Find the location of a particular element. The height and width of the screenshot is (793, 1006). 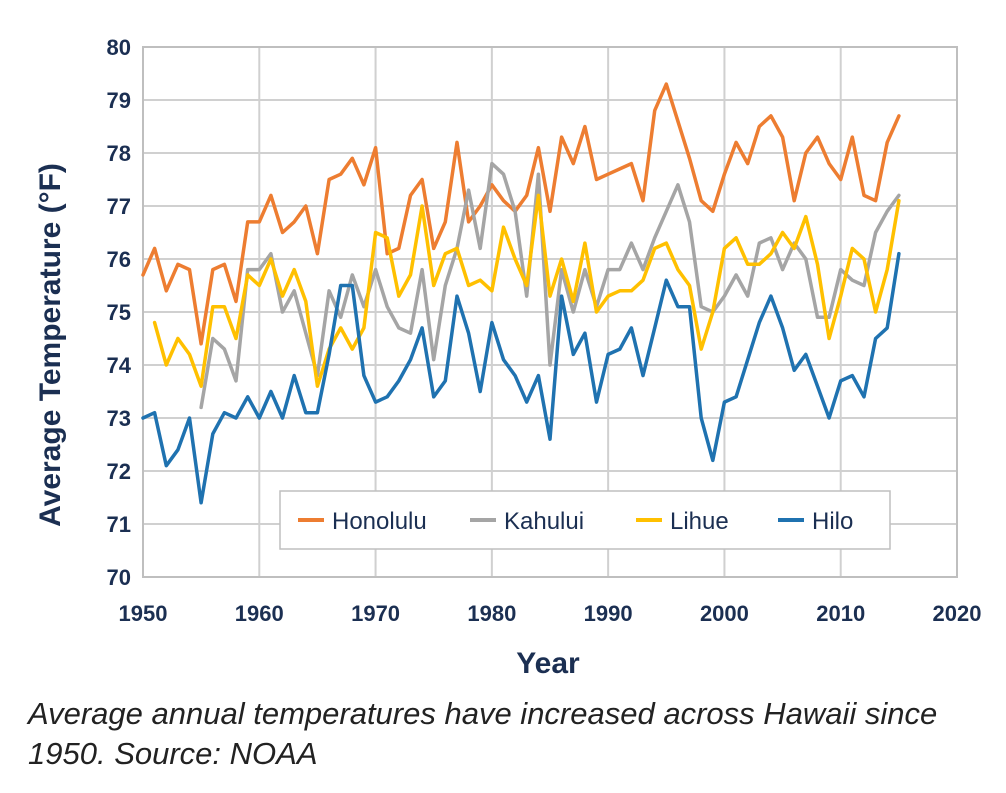

x-tick-label: 1980 is located at coordinates (491, 613).